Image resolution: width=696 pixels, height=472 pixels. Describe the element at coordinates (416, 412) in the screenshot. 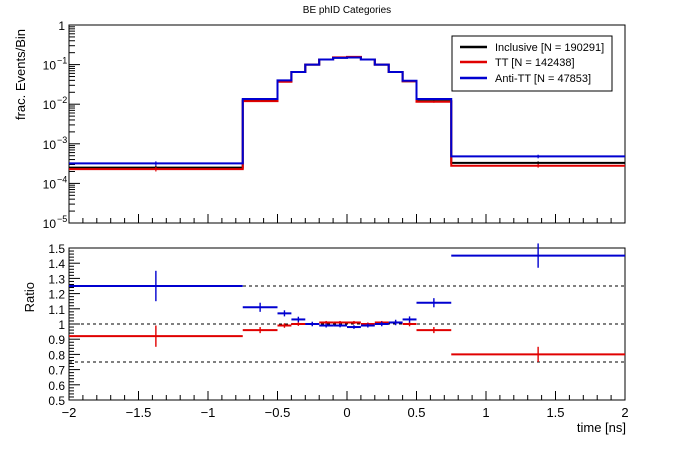

I see `x-tick-label: 0.5` at that location.